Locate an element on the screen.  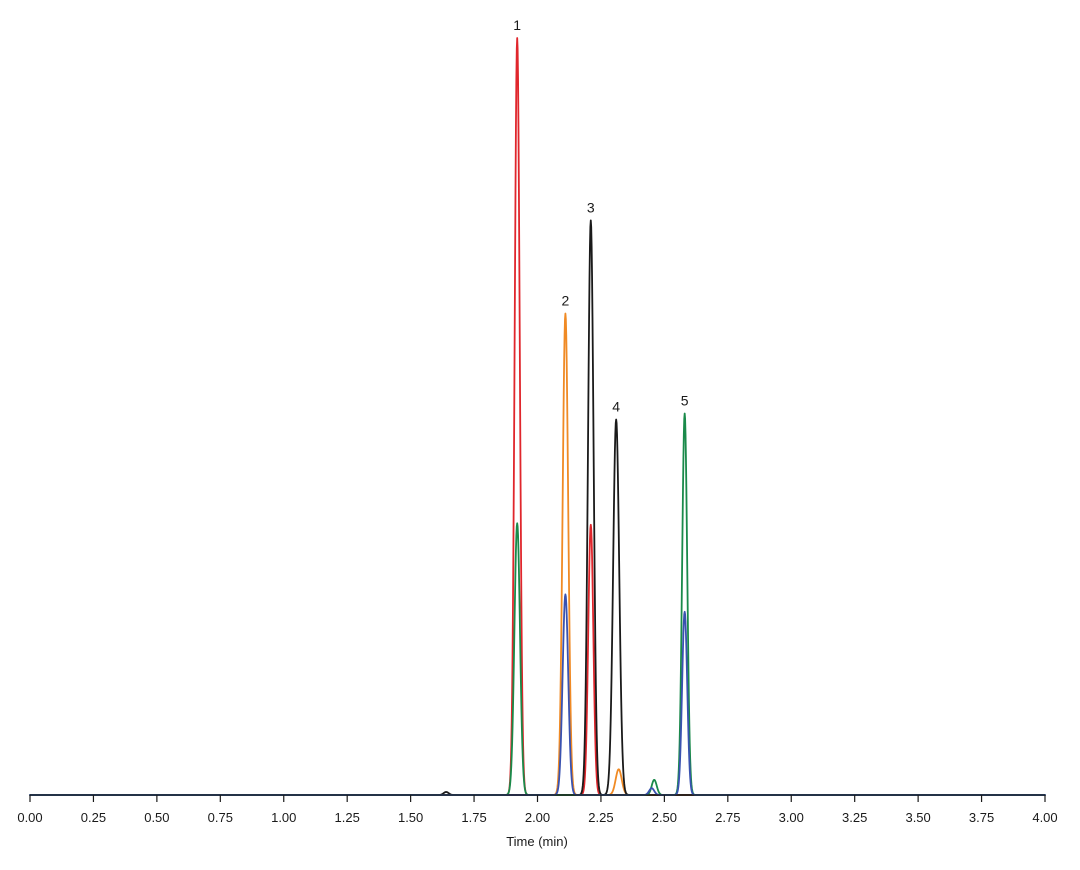
x-tick-label: 0.00 is located at coordinates (29, 817).